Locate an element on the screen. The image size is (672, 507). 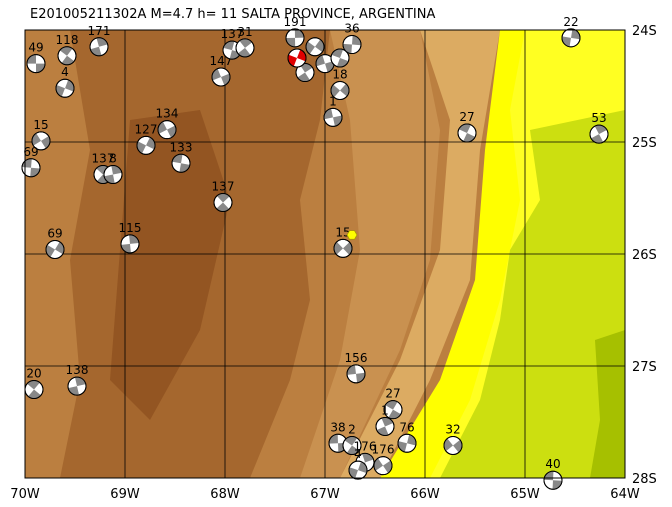
y-tick-label: 26S is located at coordinates (644, 255).